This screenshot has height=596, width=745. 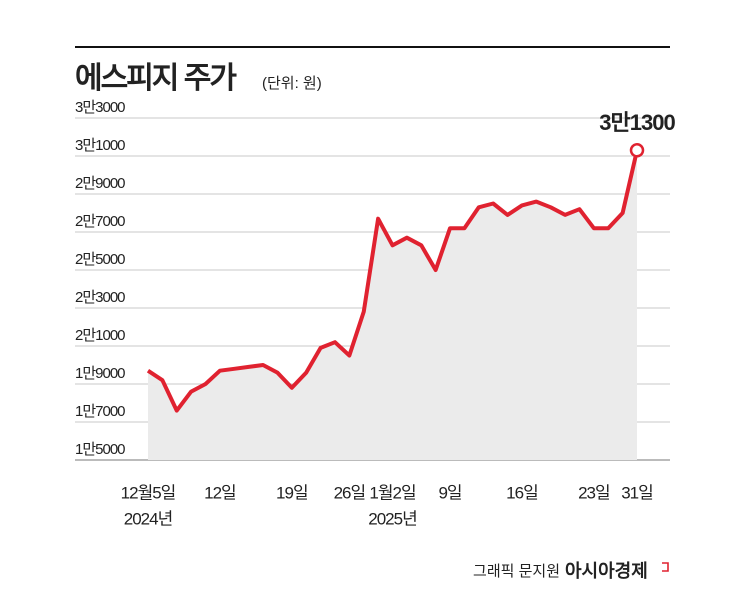 I want to click on source: 아시아경제, so click(x=606, y=571).